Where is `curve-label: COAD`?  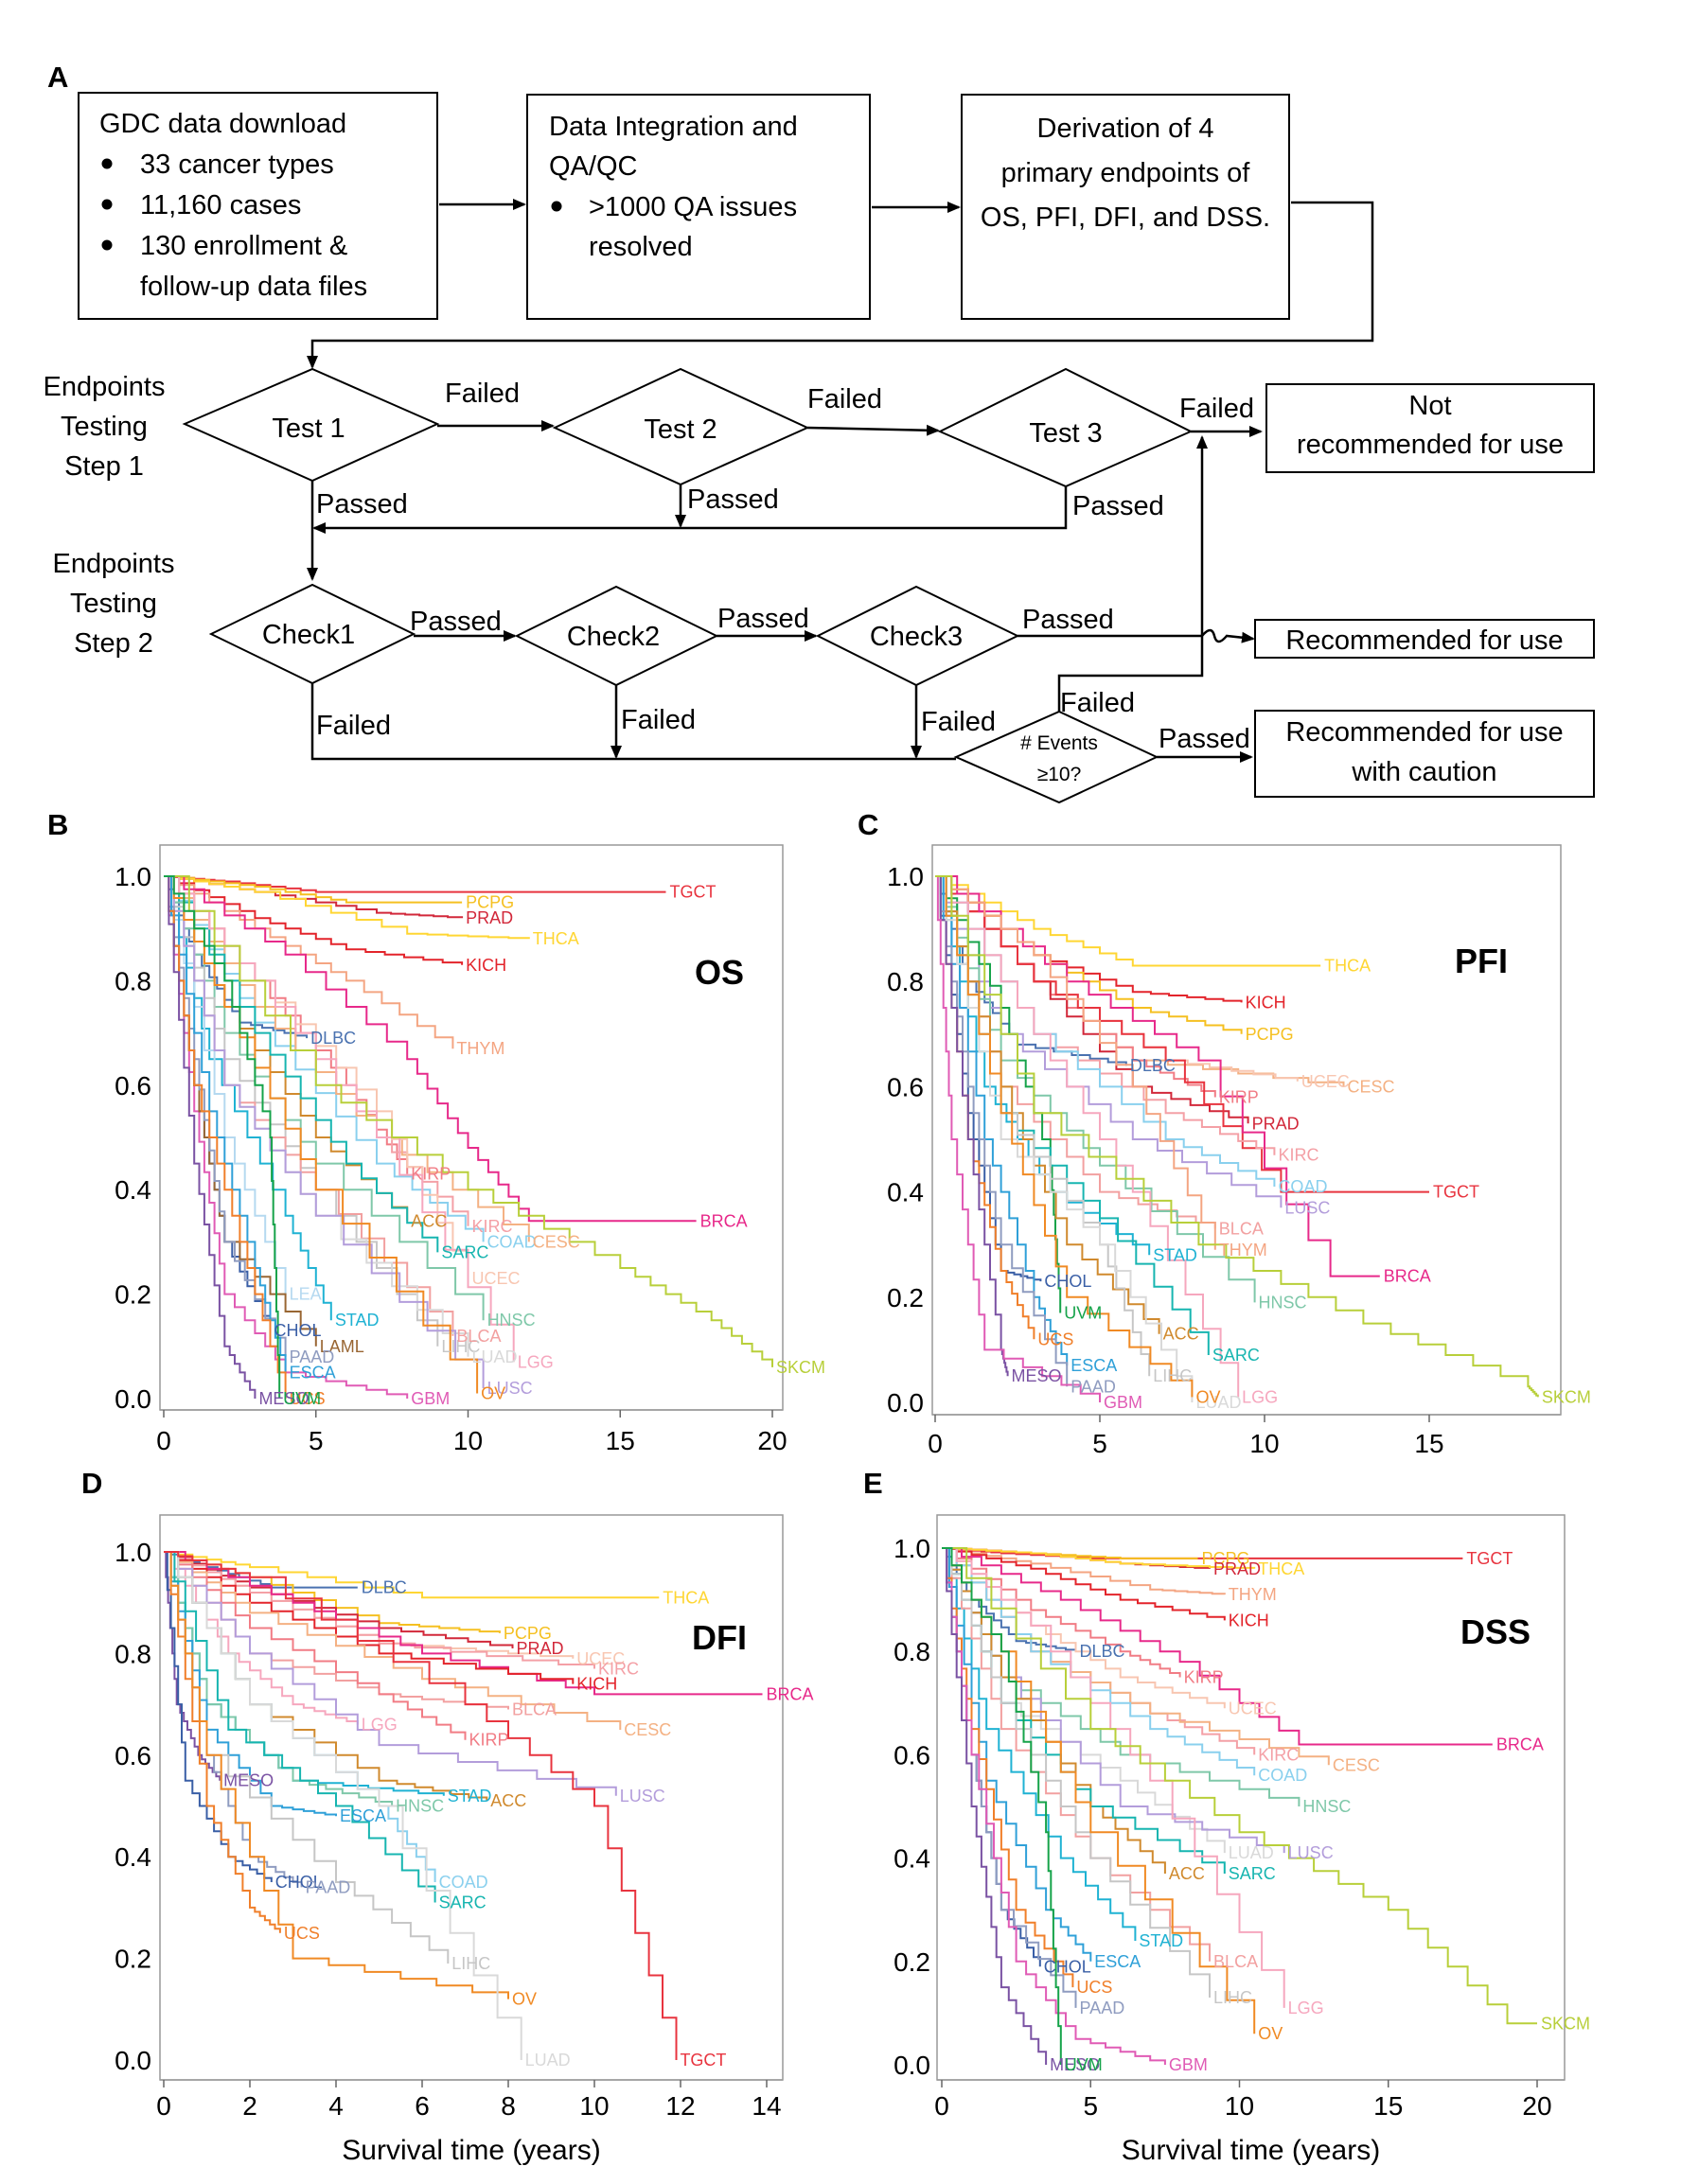
curve-label: COAD is located at coordinates (463, 1883).